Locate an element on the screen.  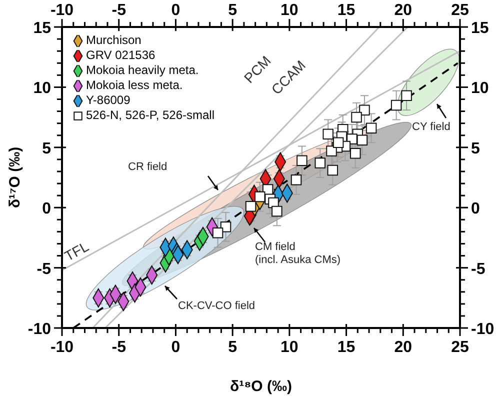
x-tick-label: 25 is located at coordinates (460, 10).